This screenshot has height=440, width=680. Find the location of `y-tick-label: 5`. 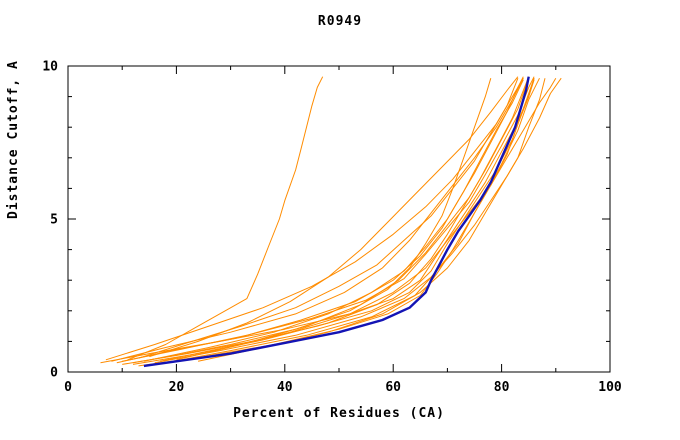

y-tick-label: 5 is located at coordinates (54, 220).